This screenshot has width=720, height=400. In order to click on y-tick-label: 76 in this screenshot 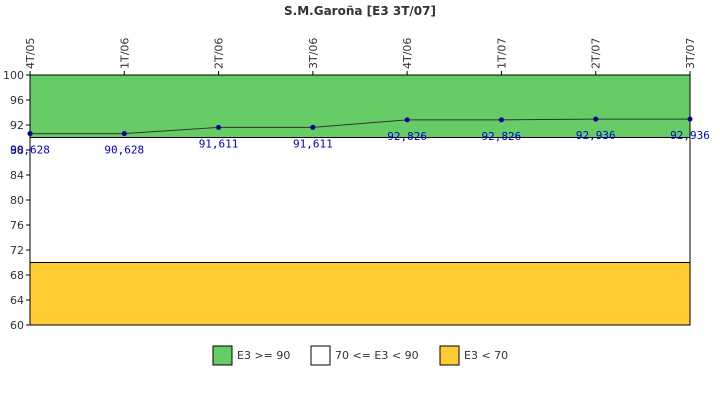, I will do `click(17, 225)`.